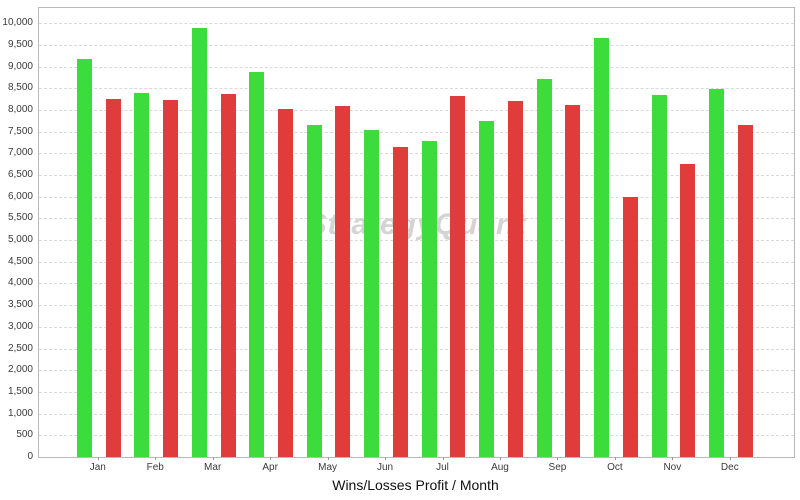 The width and height of the screenshot is (800, 500). Describe the element at coordinates (602, 247) in the screenshot. I see `bar-wins-oct` at that location.